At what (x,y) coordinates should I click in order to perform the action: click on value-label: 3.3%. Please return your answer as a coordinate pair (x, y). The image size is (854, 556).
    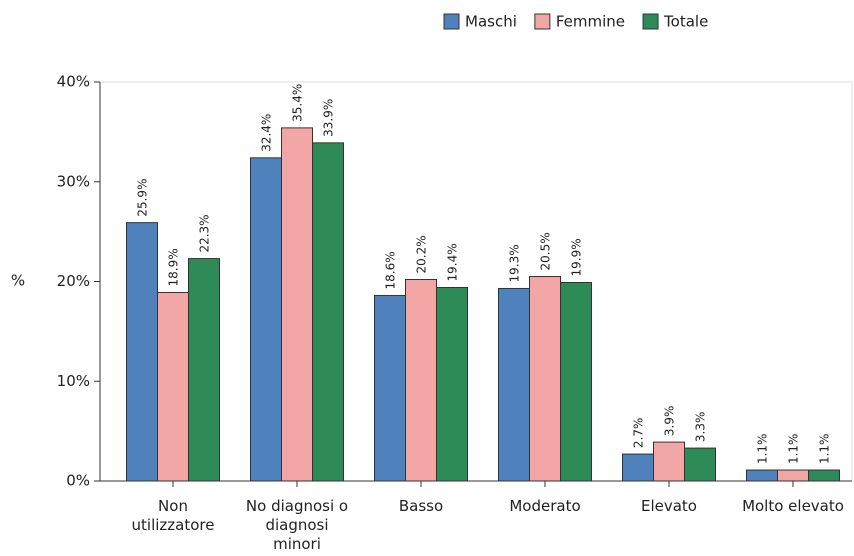
    Looking at the image, I should click on (701, 427).